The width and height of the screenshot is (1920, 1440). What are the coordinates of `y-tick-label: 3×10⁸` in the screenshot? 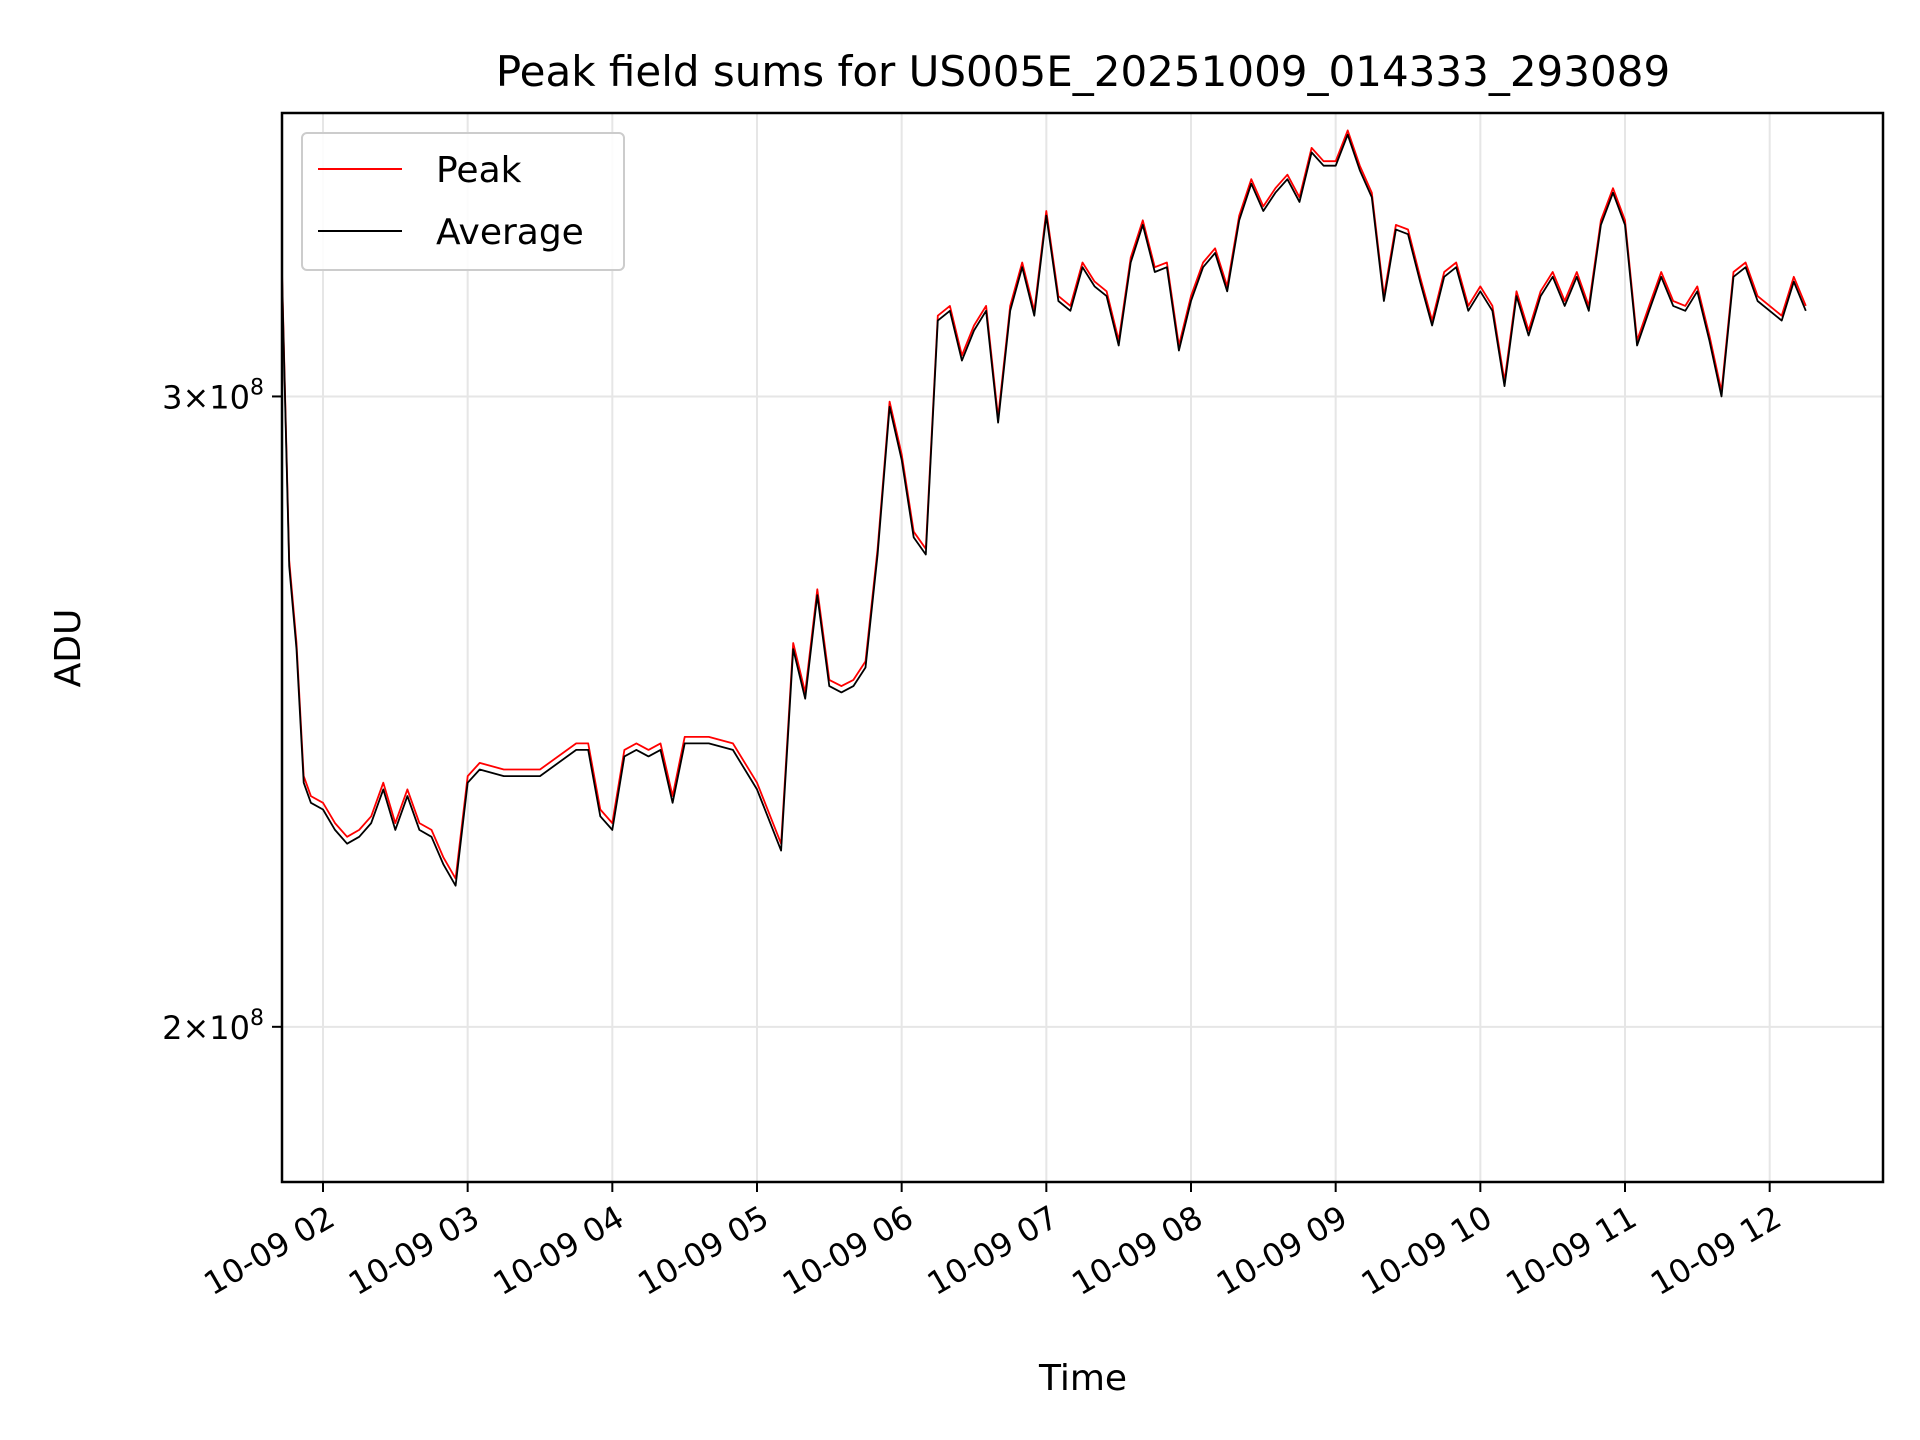 It's located at (213, 395).